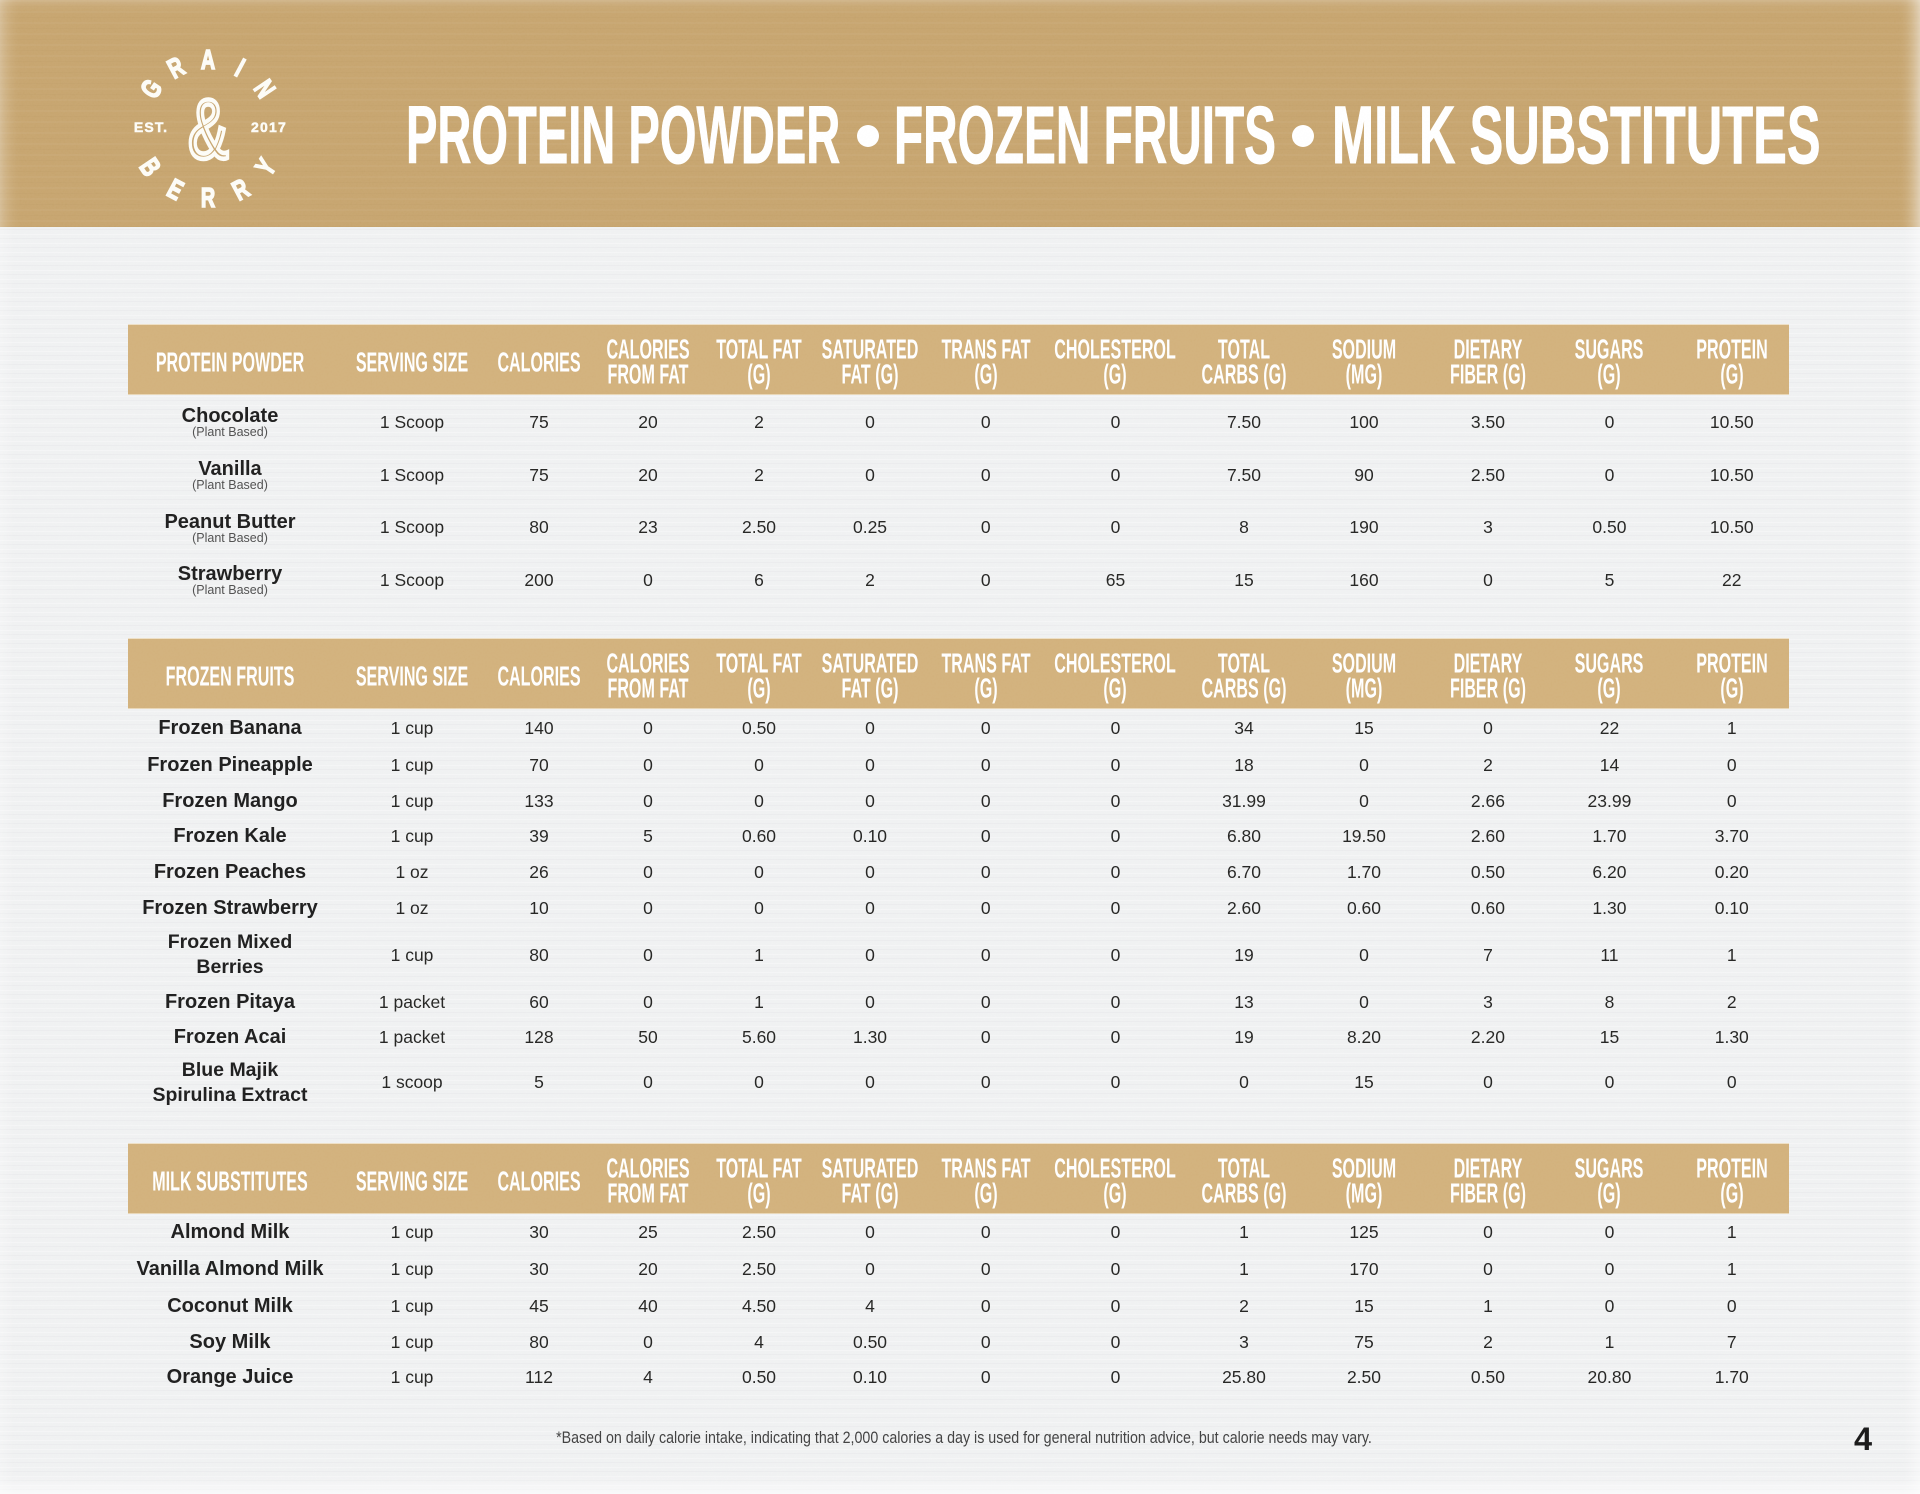  Describe the element at coordinates (269, 127) in the screenshot. I see `svg-text: 2017` at that location.